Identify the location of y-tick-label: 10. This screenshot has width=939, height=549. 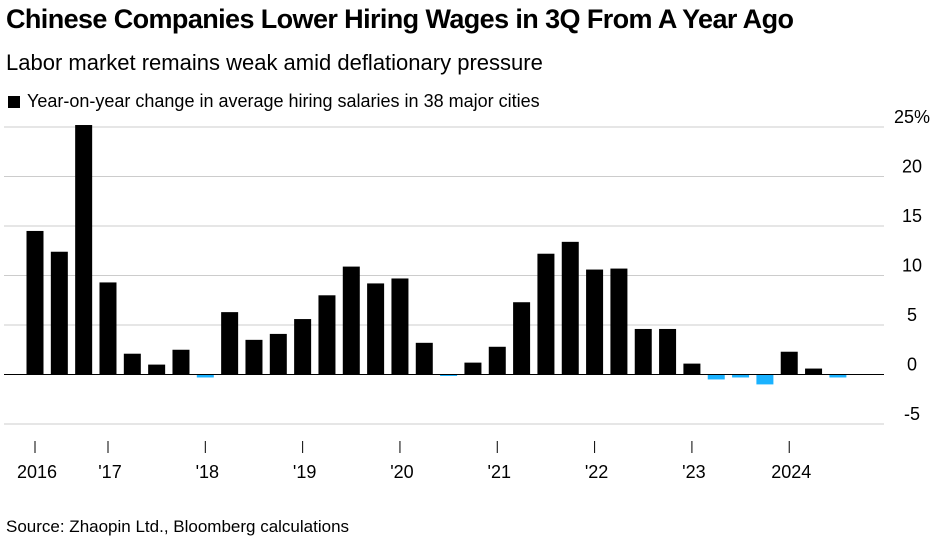
(912, 266).